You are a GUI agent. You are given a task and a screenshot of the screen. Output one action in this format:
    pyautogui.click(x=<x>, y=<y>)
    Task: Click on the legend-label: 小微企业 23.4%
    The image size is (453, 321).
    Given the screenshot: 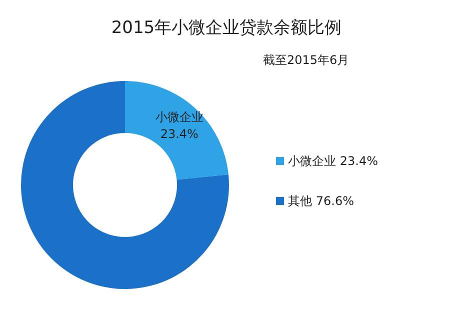 What is the action you would take?
    pyautogui.click(x=333, y=161)
    